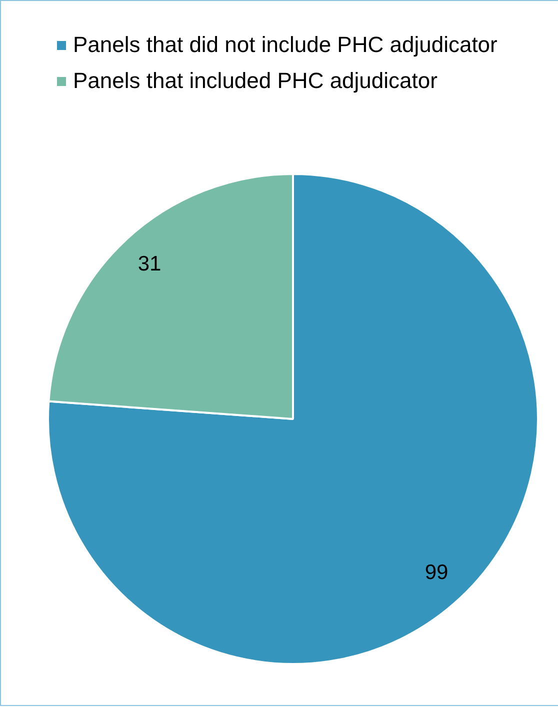 Image resolution: width=558 pixels, height=707 pixels. Describe the element at coordinates (285, 44) in the screenshot. I see `legend-label: Panels that did not include PHC adjudicator` at that location.